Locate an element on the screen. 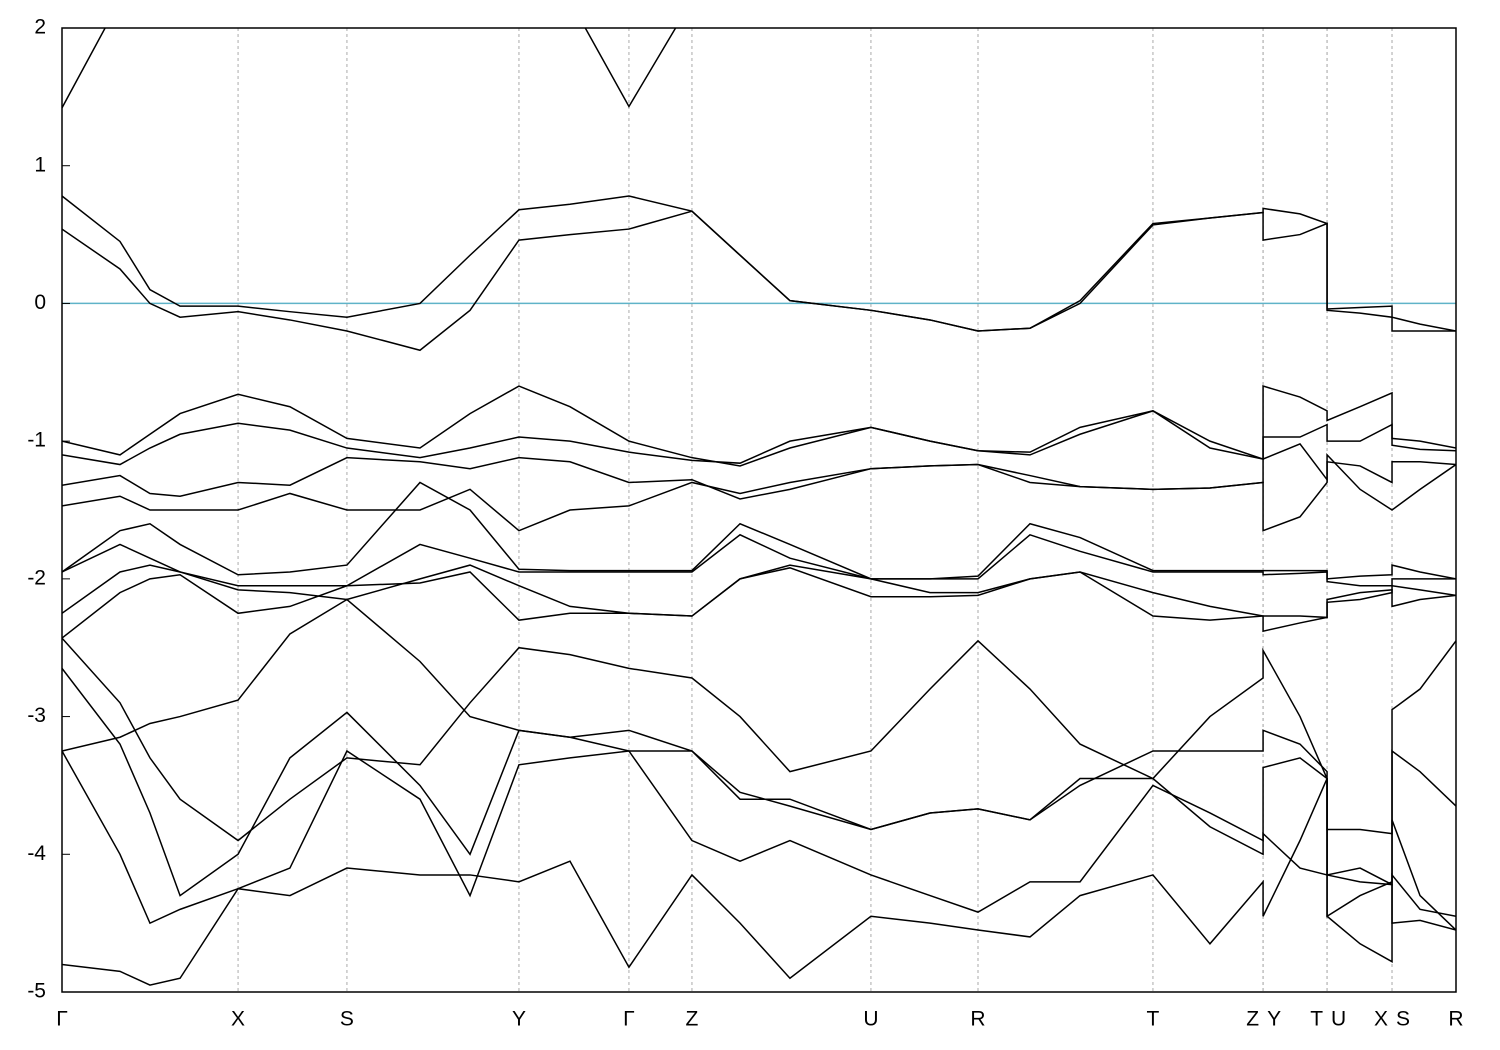  y-tick-label: 1 is located at coordinates (40, 164).